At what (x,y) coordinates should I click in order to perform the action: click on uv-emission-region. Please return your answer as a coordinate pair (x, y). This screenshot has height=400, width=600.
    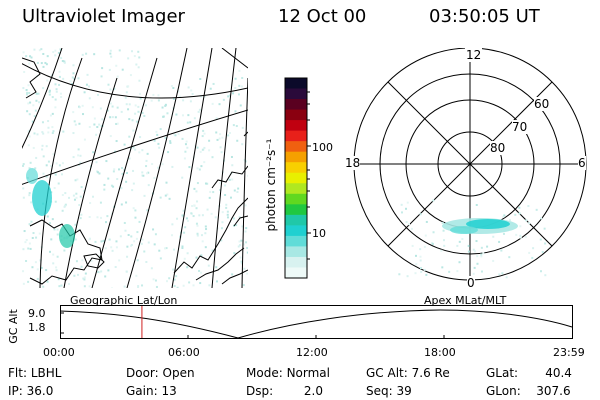
    Looking at the image, I should click on (50, 208).